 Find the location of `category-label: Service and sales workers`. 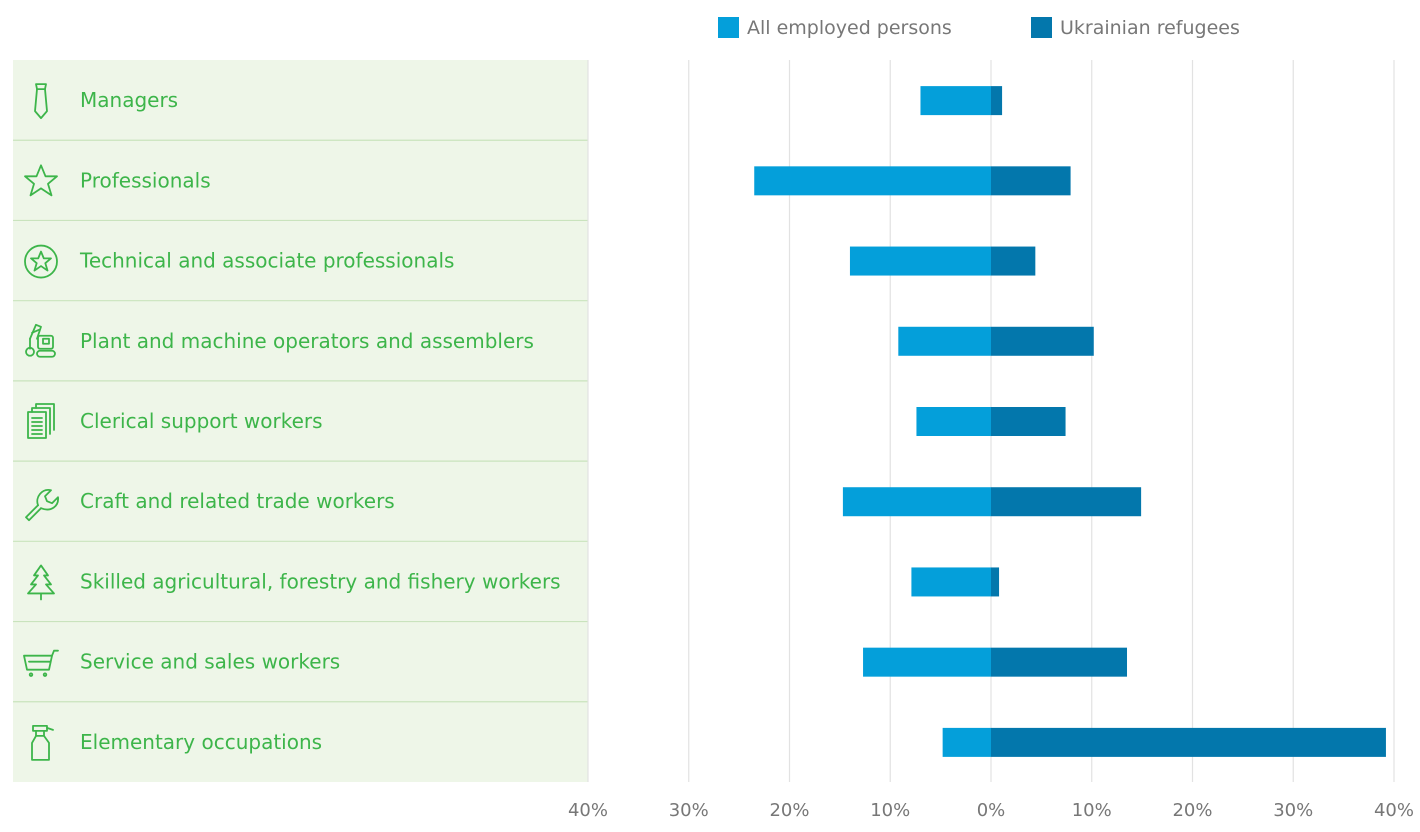

category-label: Service and sales workers is located at coordinates (210, 662).